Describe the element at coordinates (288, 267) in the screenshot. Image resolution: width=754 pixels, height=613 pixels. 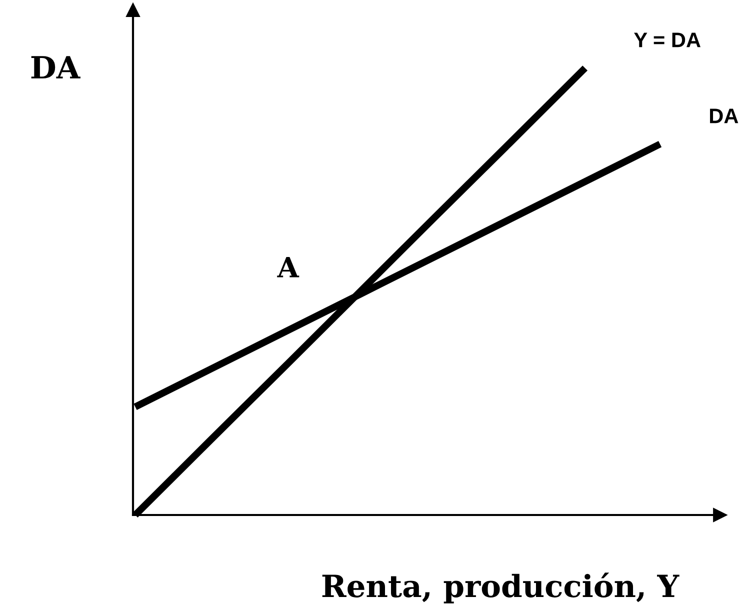
I see `annotation: A` at that location.